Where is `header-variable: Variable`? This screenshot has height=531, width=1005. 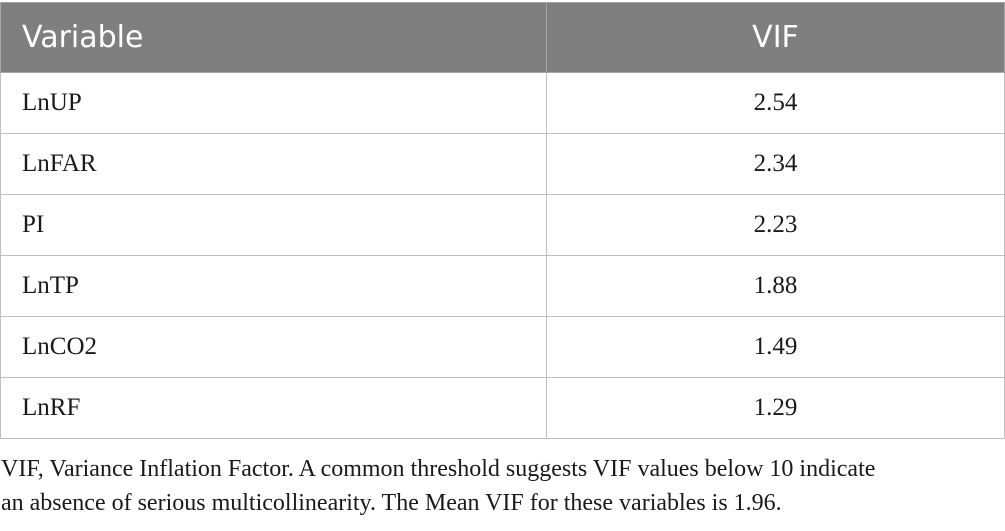
header-variable: Variable is located at coordinates (273, 37).